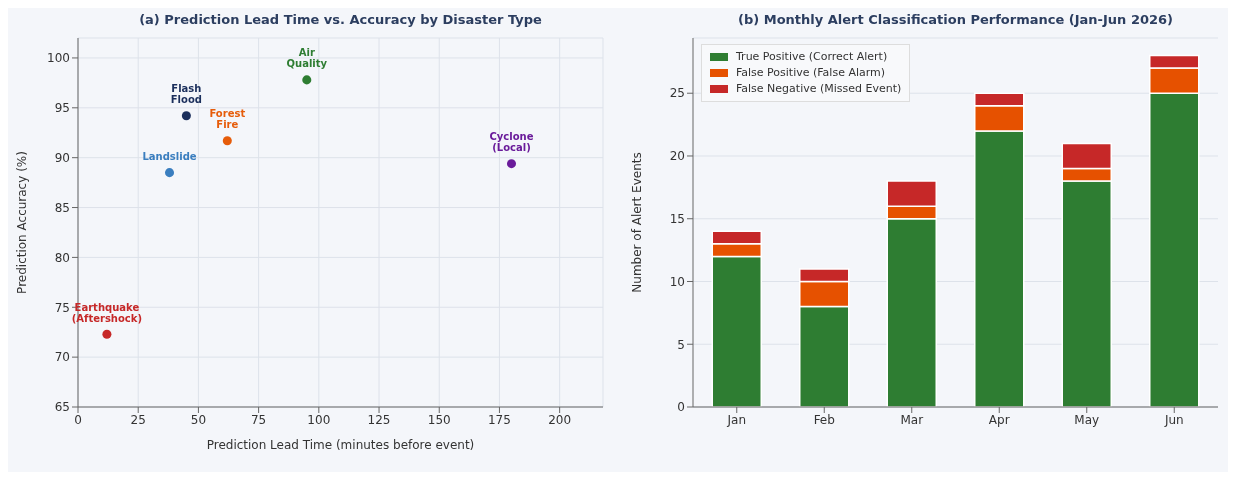  I want to click on x-tick-label: 25, so click(138, 419).